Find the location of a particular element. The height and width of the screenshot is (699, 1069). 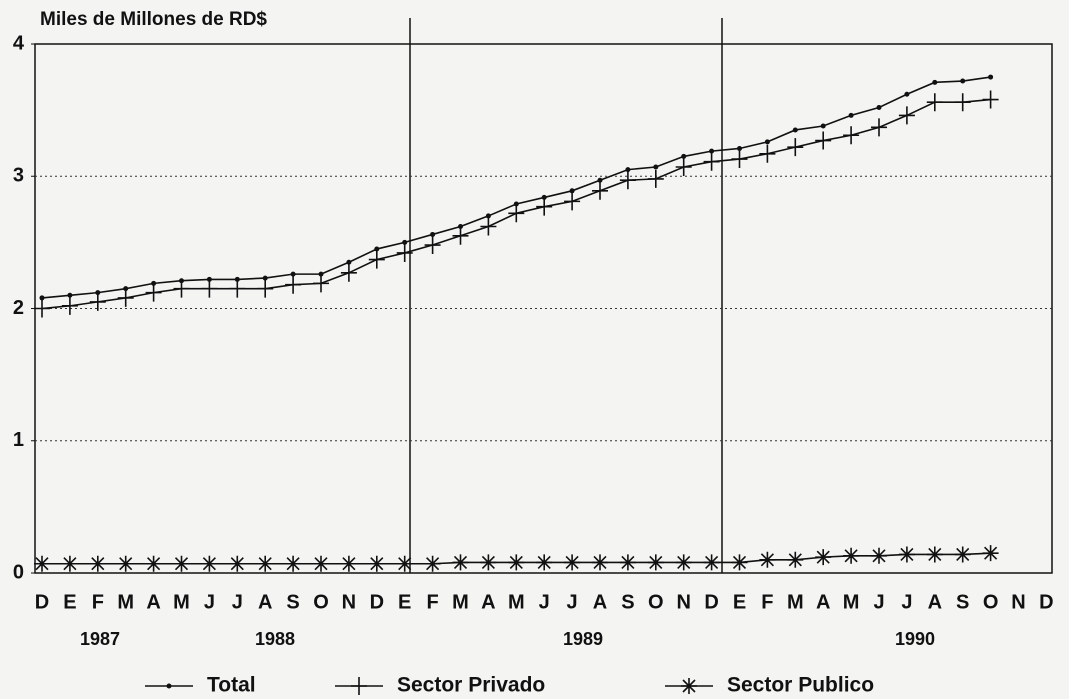

year-label: 1987 is located at coordinates (100, 639).